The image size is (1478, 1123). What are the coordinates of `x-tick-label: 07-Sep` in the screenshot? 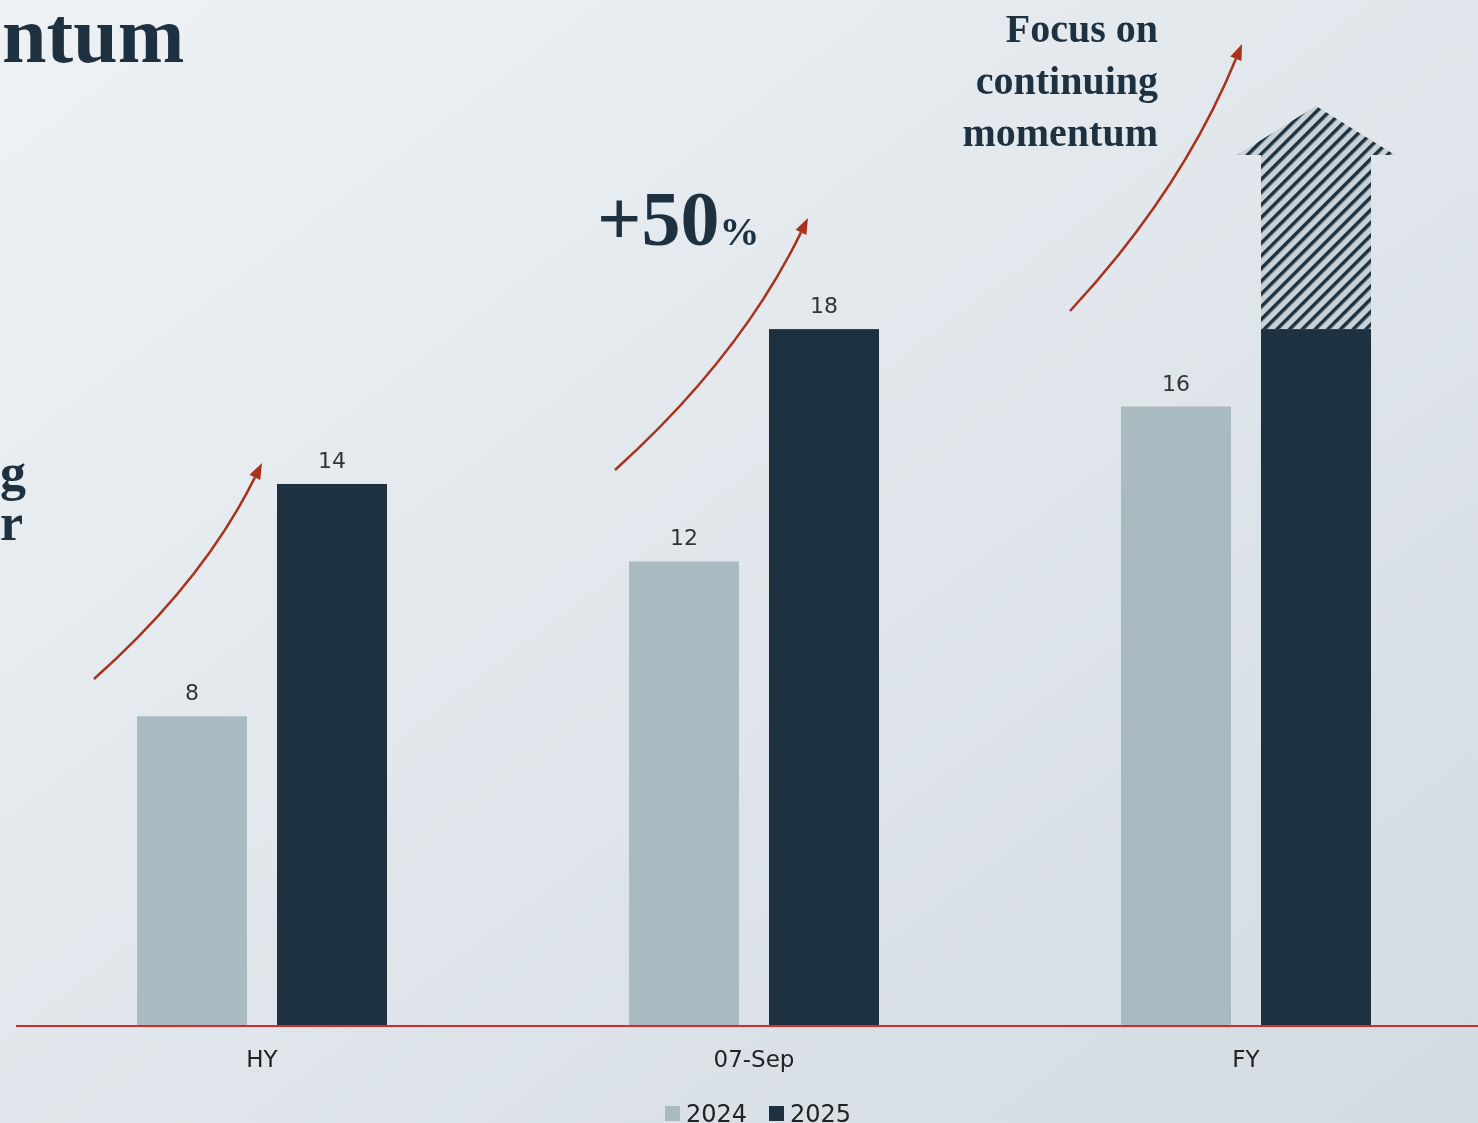 It's located at (754, 1059).